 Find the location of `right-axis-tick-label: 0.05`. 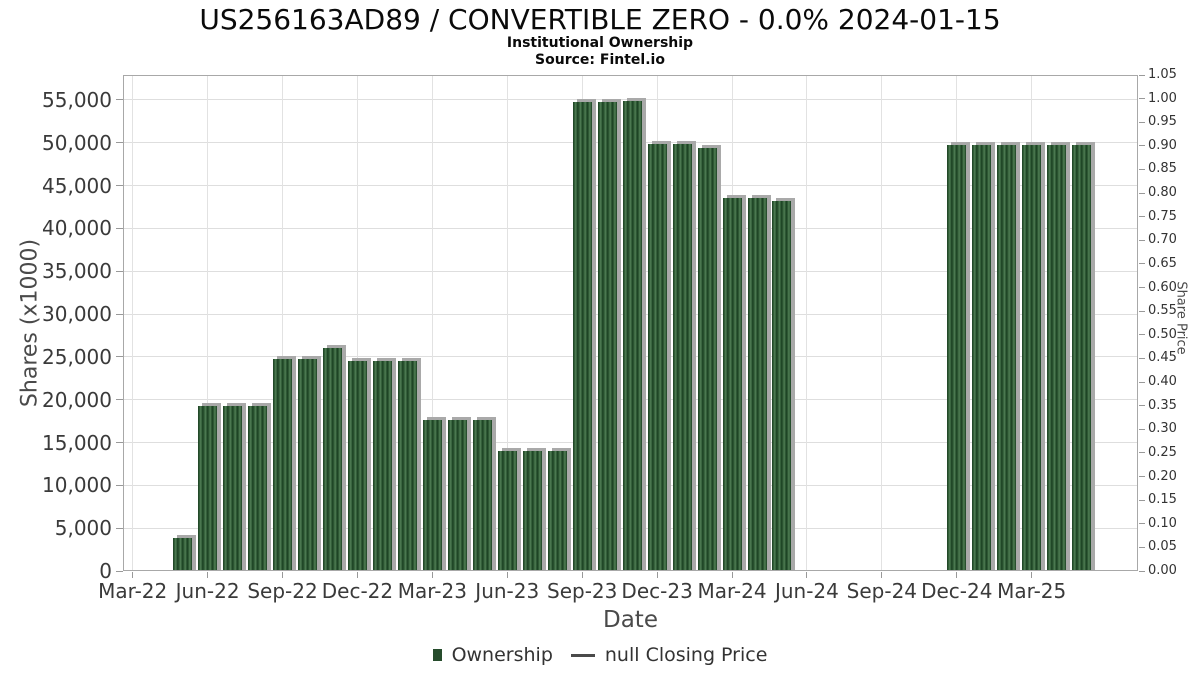

right-axis-tick-label: 0.05 is located at coordinates (1162, 547).